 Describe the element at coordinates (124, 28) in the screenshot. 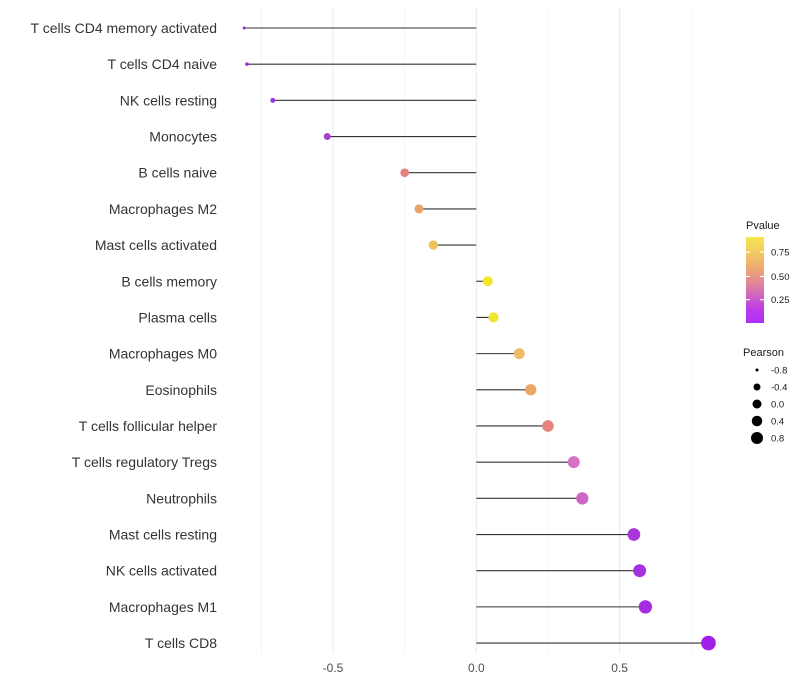

I see `category-label: T cells CD4 memory activated` at that location.